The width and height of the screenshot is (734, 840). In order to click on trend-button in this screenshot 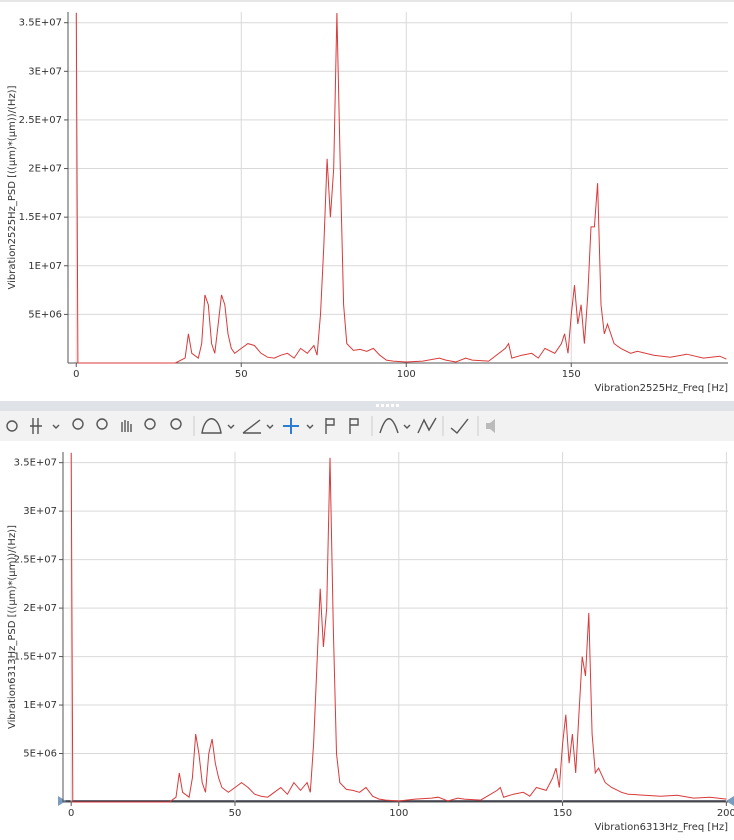, I will do `click(427, 425)`.